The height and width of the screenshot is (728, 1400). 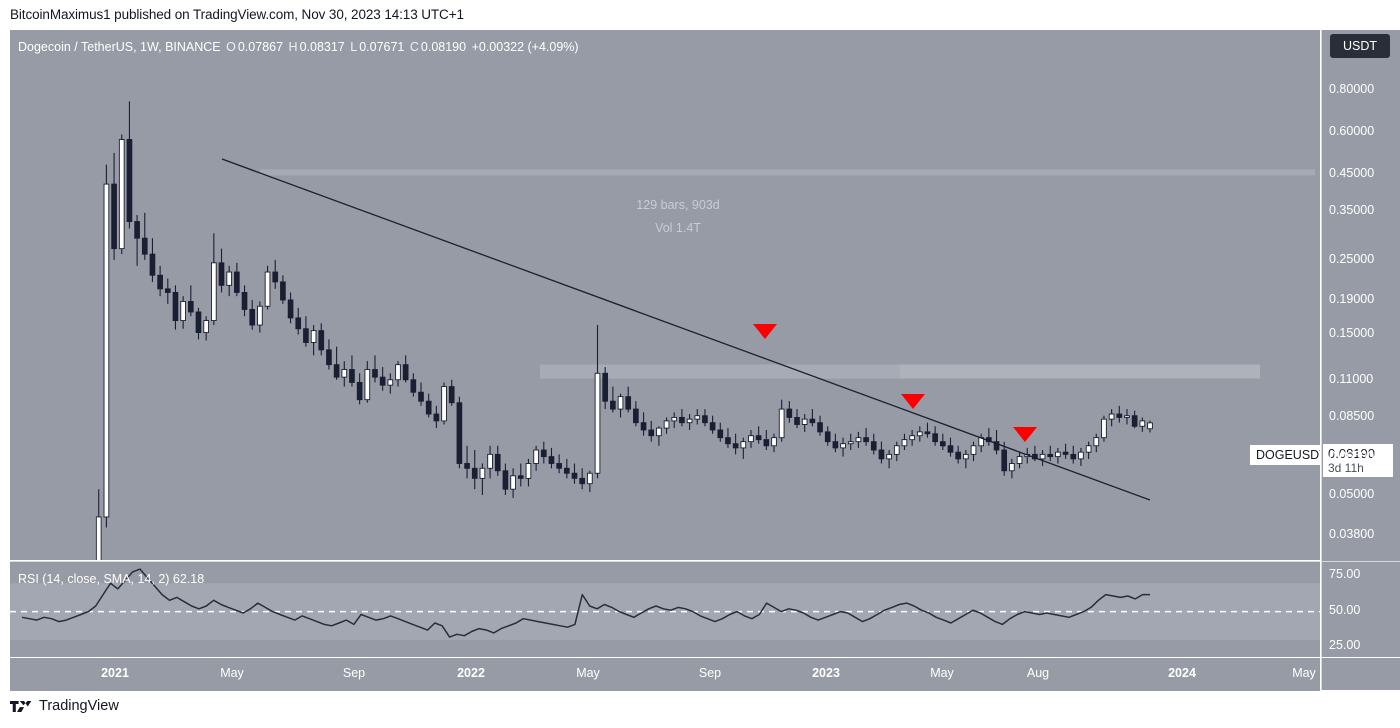 What do you see at coordinates (787, 172) in the screenshot?
I see `resistance-band-upper` at bounding box center [787, 172].